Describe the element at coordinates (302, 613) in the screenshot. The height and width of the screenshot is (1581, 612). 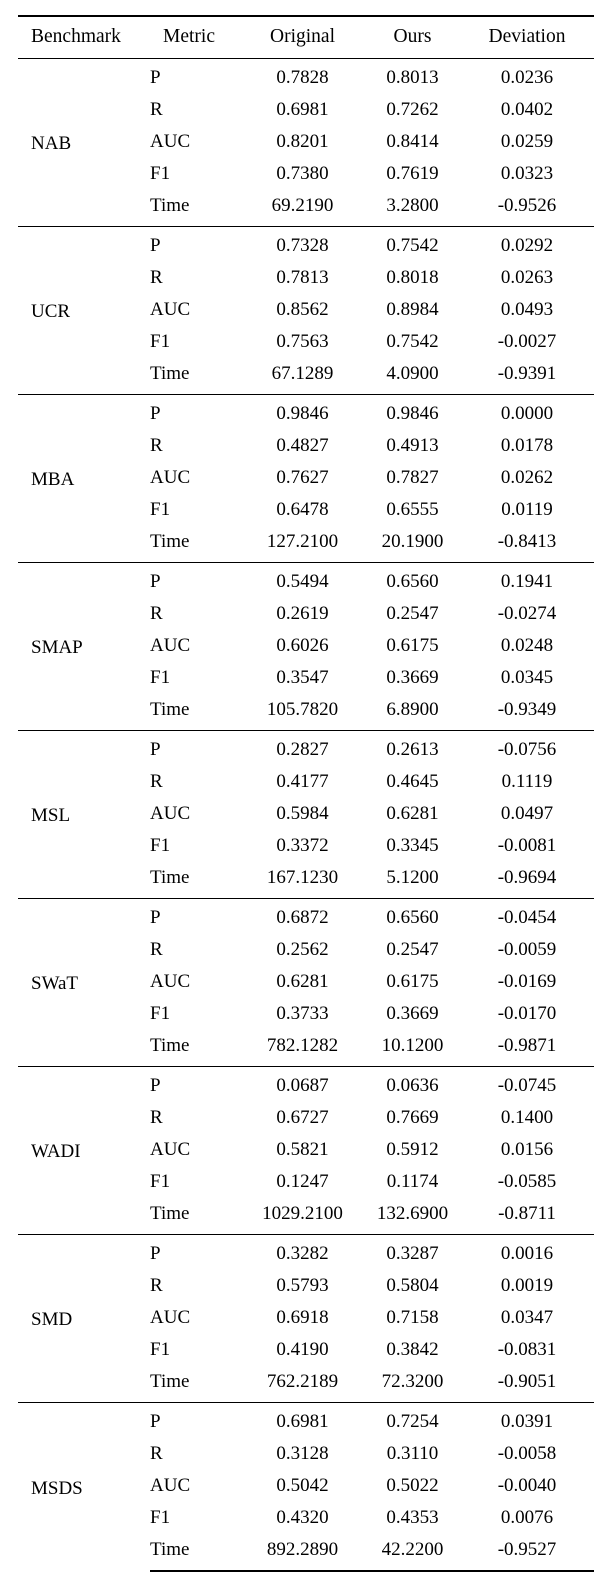
I see `original-cell: 0.2619` at that location.